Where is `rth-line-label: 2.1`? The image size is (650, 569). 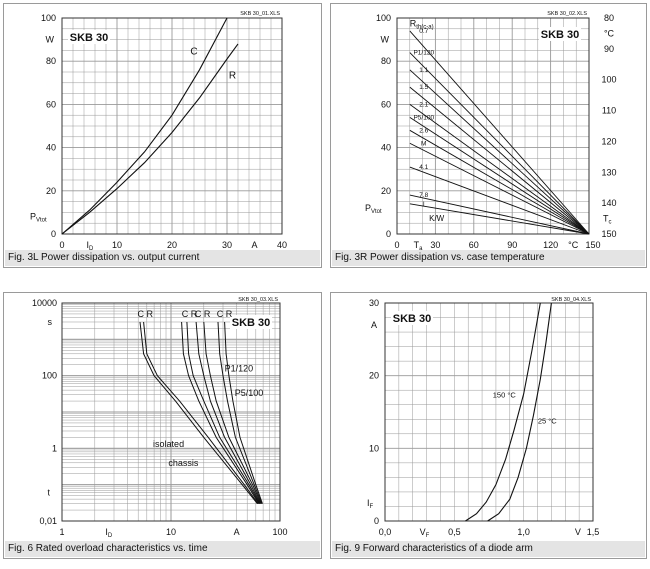 rth-line-label: 2.1 is located at coordinates (423, 104).